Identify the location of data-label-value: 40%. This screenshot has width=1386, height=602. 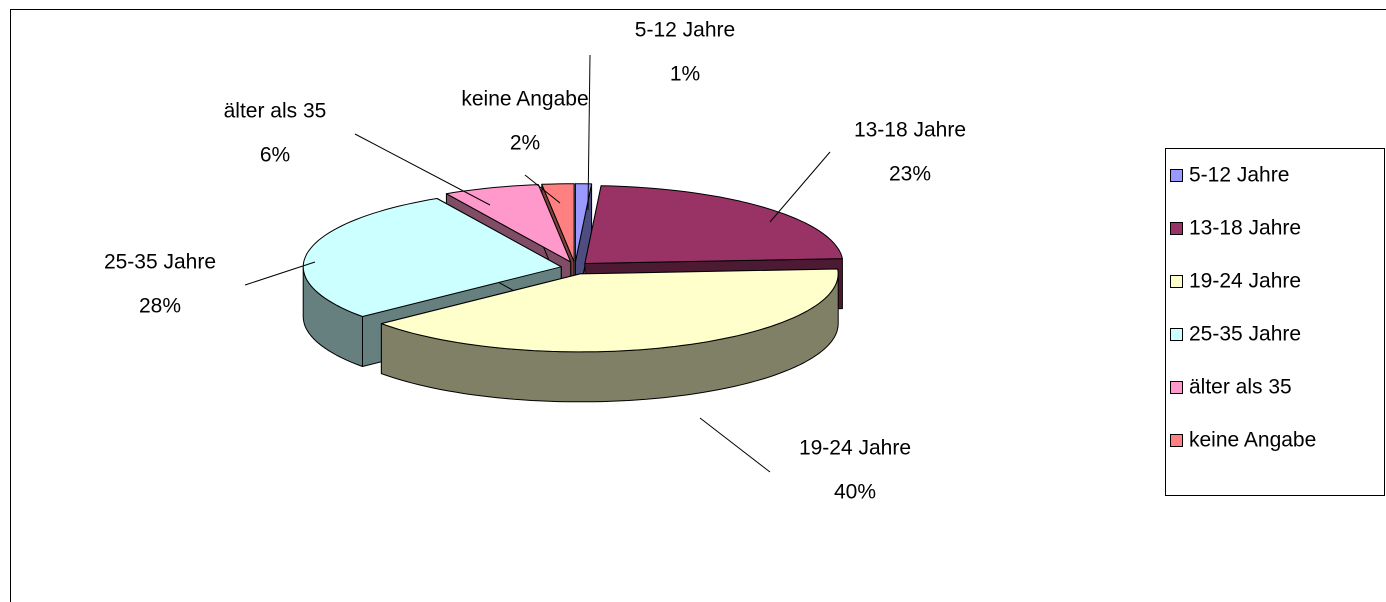
(855, 492).